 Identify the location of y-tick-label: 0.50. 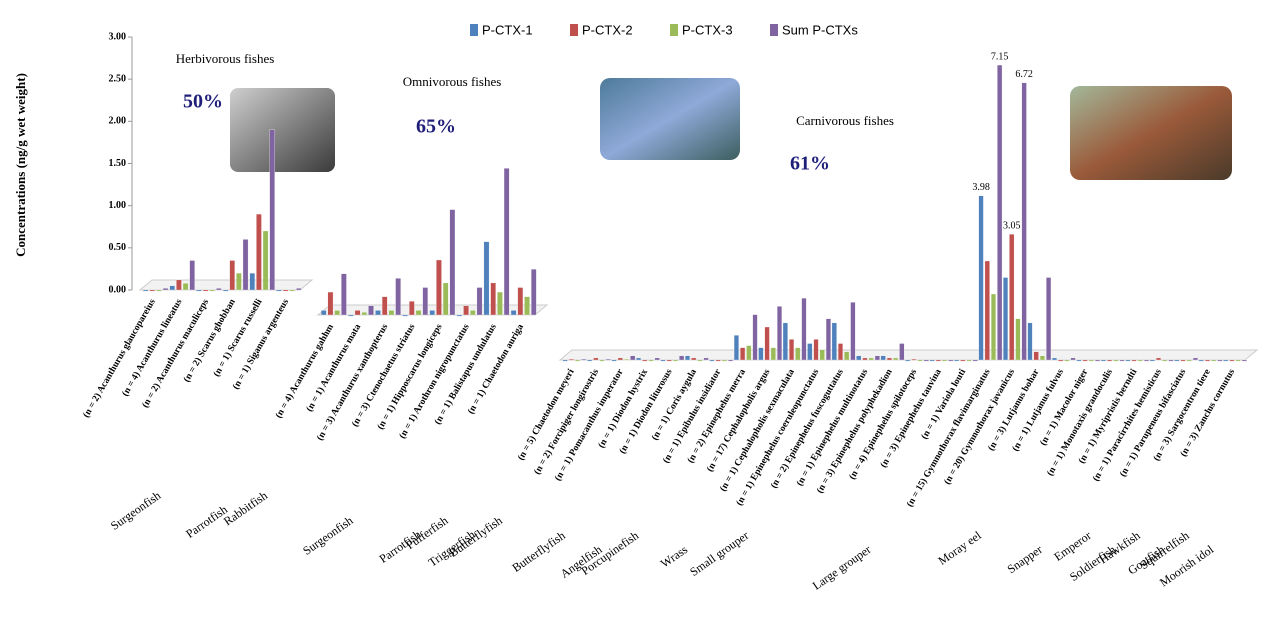
(118, 247).